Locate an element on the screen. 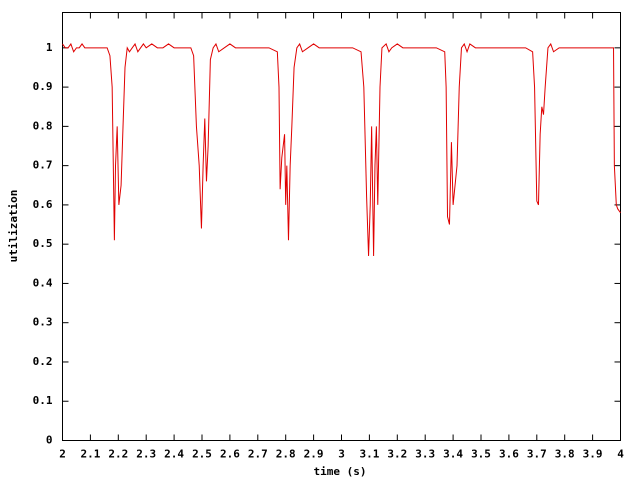 Image resolution: width=640 pixels, height=480 pixels. y-tick-label: 0.1 is located at coordinates (43, 400).